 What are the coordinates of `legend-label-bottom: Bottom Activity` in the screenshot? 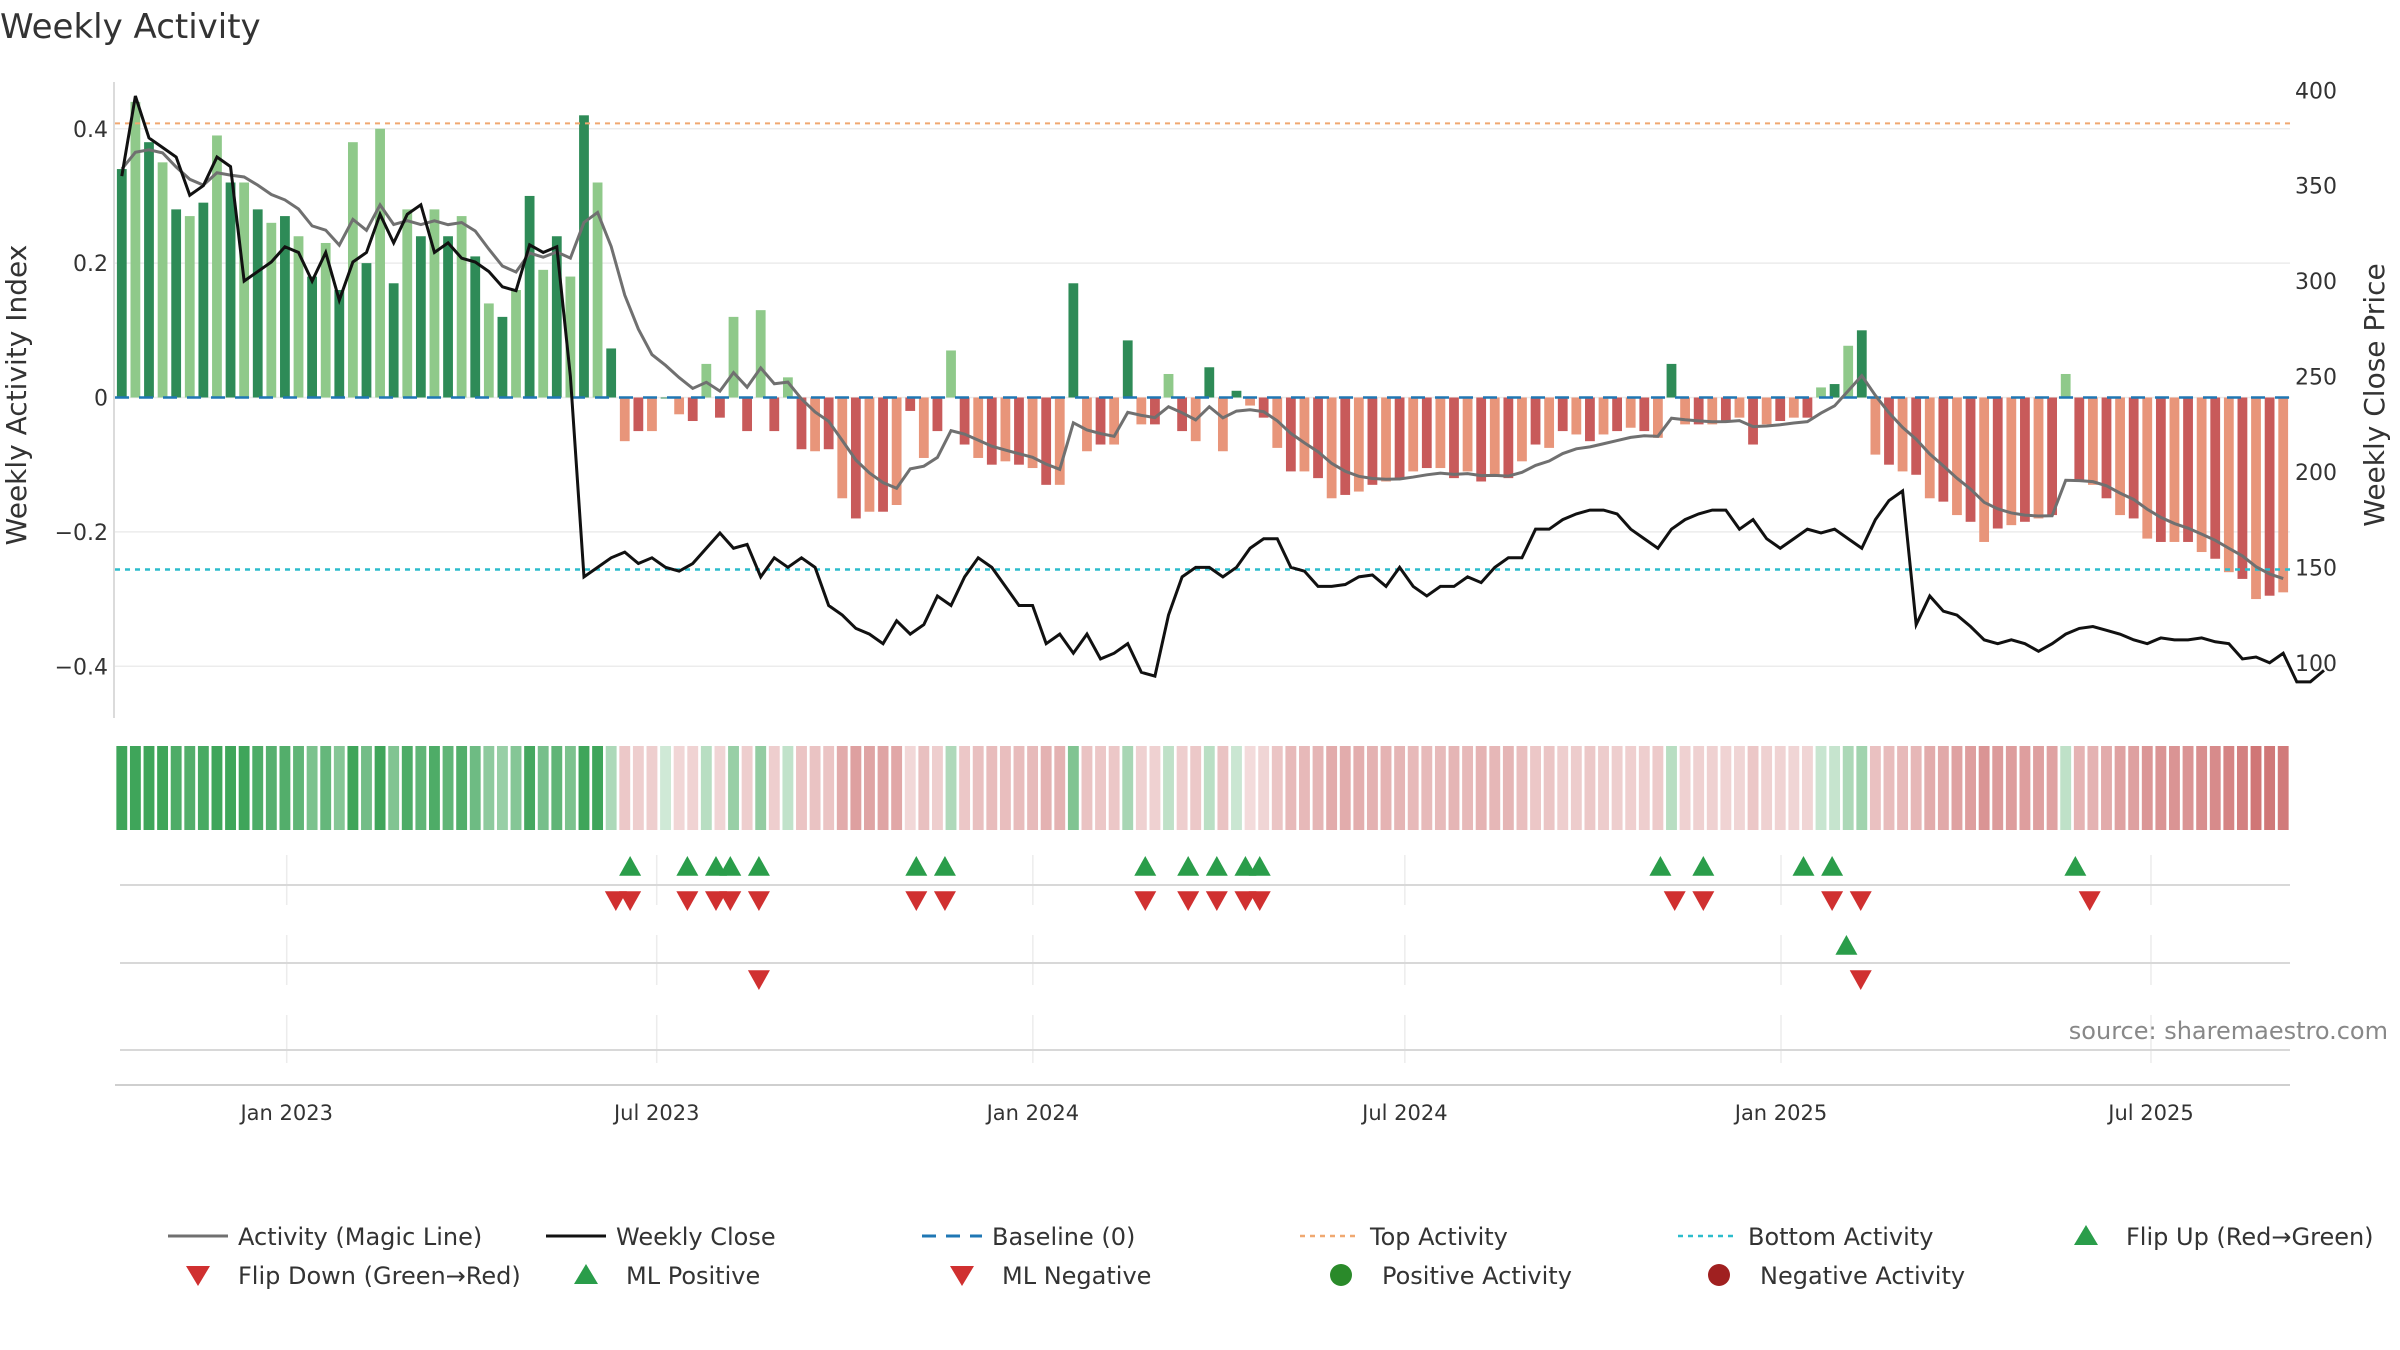 It's located at (1840, 1237).